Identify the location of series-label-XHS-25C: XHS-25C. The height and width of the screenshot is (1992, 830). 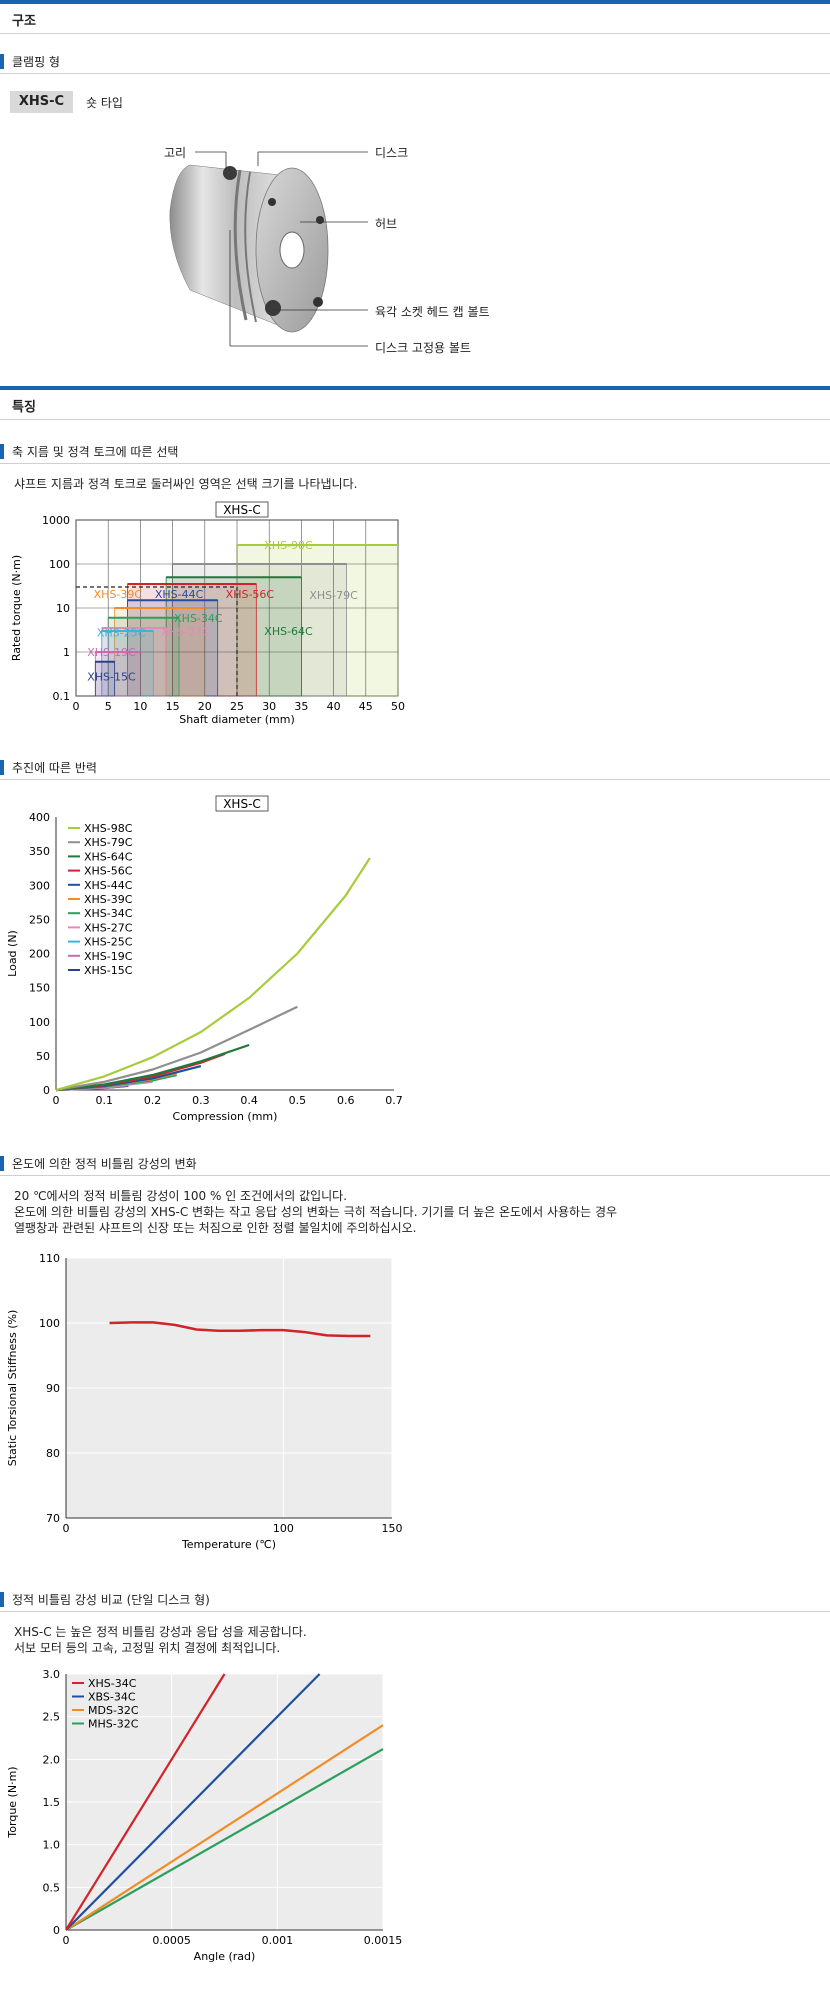
(121, 632).